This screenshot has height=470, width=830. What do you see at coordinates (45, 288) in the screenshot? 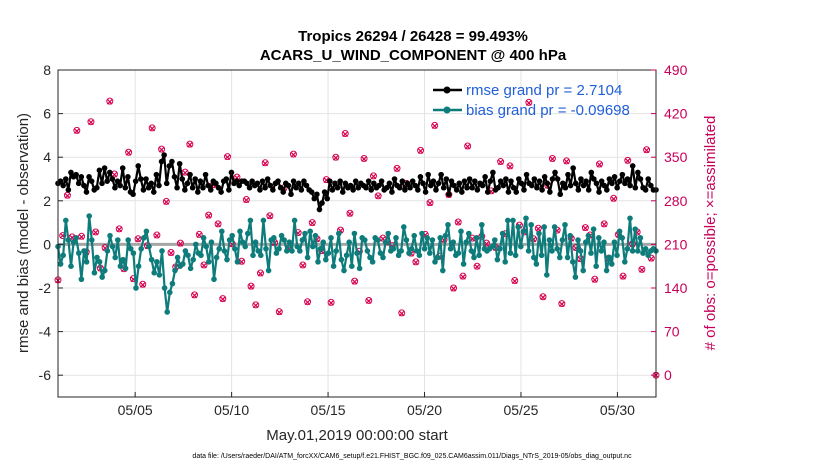
I see `y-tick-label: -2` at bounding box center [45, 288].